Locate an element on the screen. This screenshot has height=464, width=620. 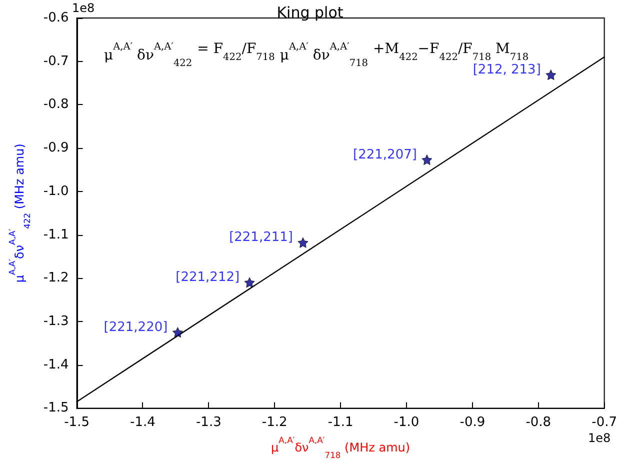
x-tick-label: -1.2 is located at coordinates (275, 422).